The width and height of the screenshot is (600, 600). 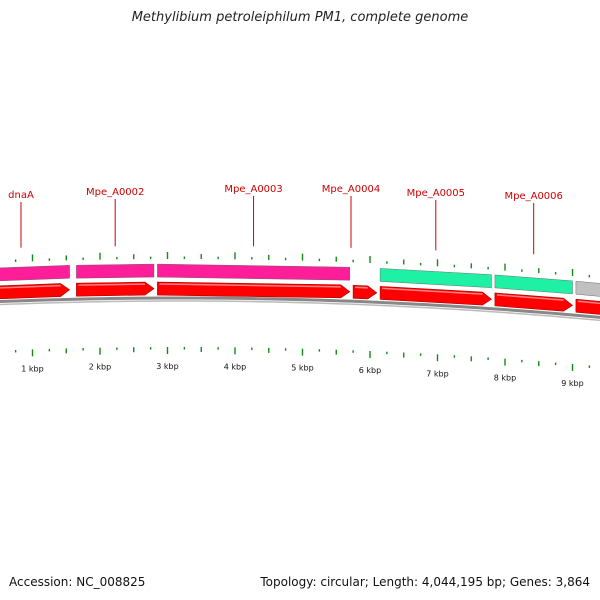 I want to click on kbp-label: 1 kbp, so click(x=32, y=368).